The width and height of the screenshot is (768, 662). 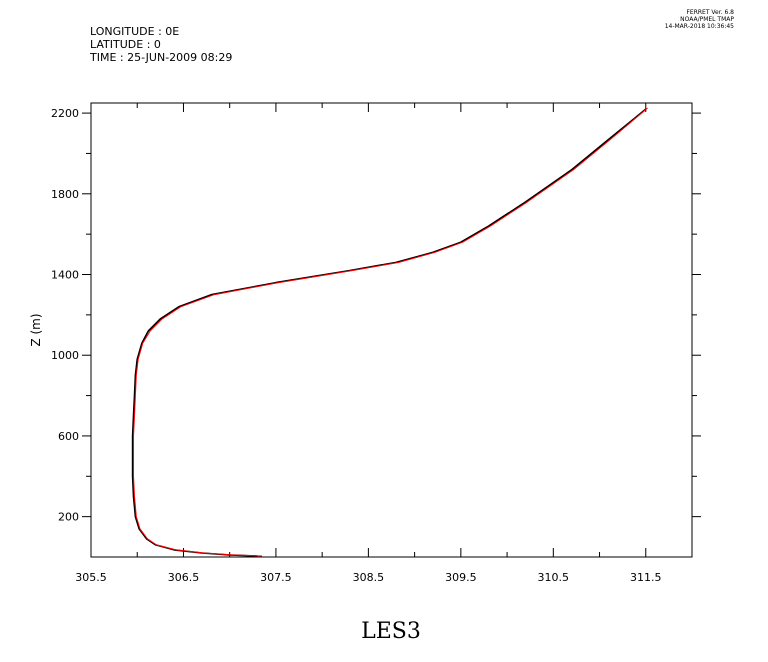 What do you see at coordinates (68, 517) in the screenshot?
I see `y-tick-label: 200` at bounding box center [68, 517].